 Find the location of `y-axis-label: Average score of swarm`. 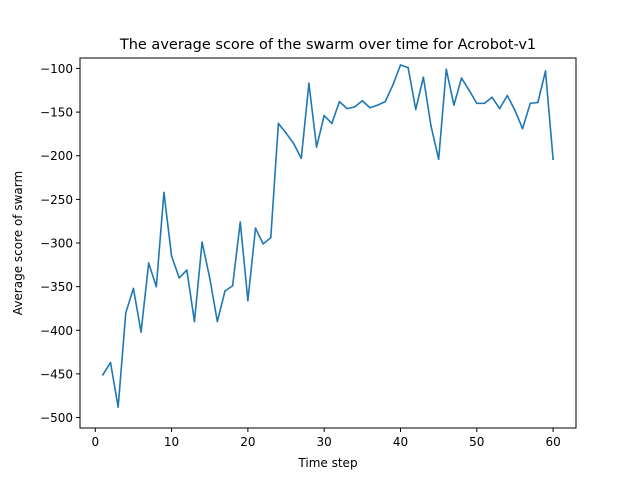

y-axis-label: Average score of swarm is located at coordinates (18, 243).